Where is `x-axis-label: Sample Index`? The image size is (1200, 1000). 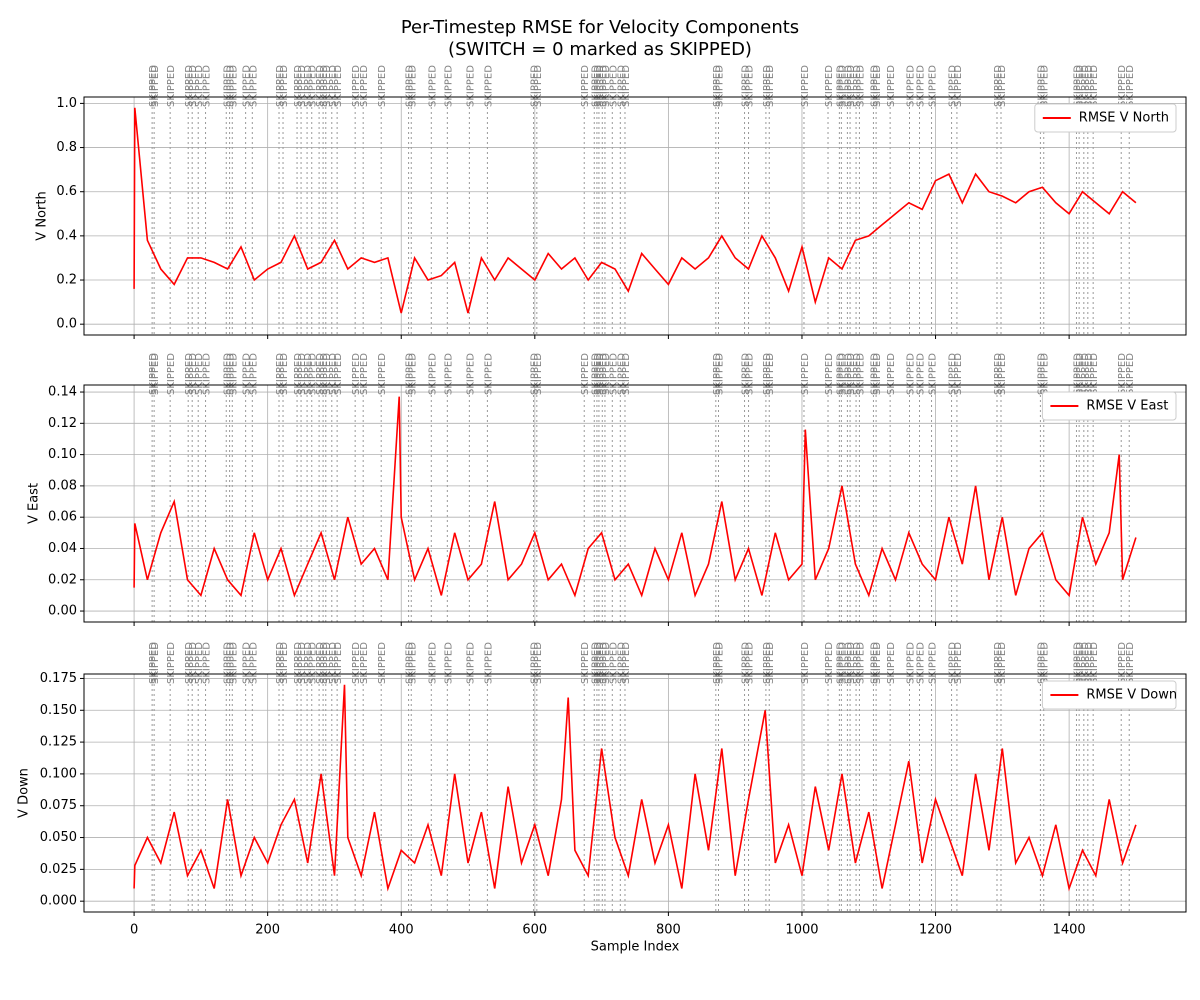
x-axis-label: Sample Index is located at coordinates (635, 947).